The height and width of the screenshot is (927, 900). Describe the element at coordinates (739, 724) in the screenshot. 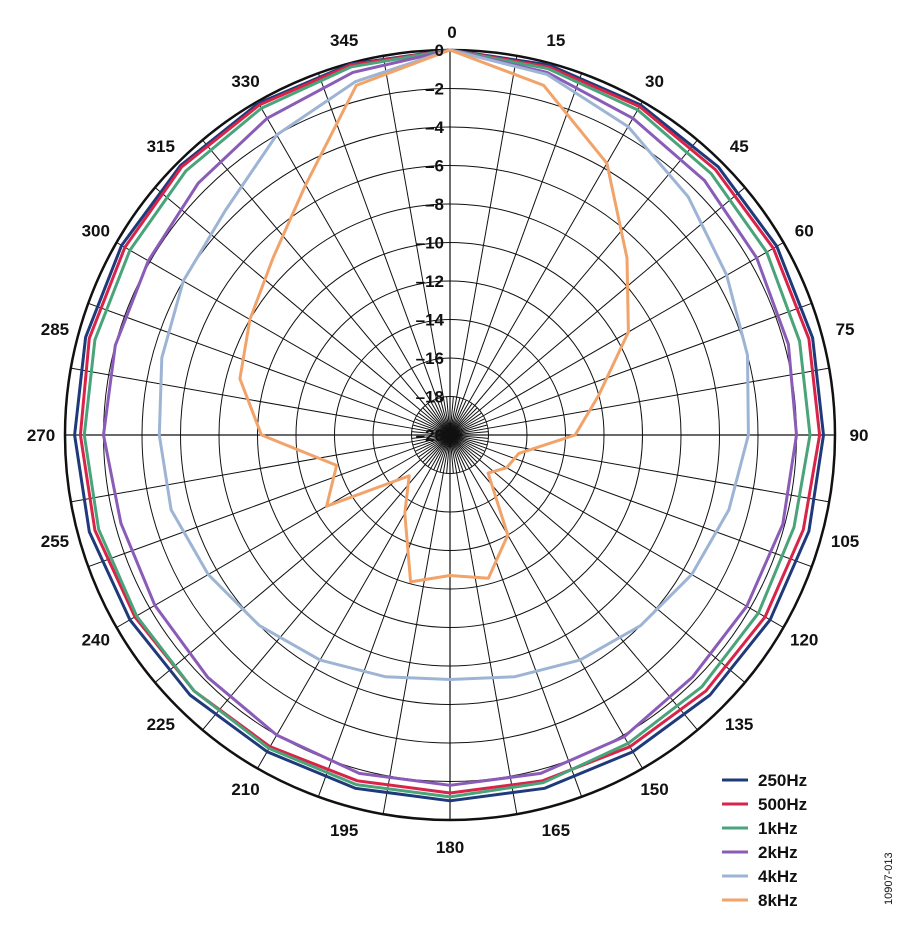

I see `angle-tick-label: 135` at that location.